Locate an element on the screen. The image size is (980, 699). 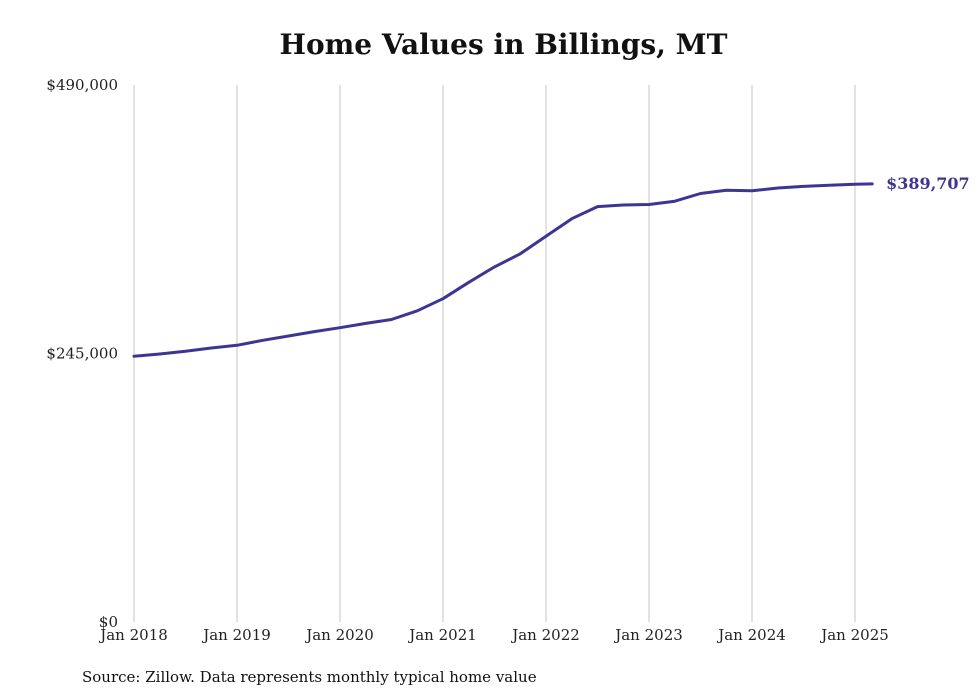
end-value-label: $389,707 is located at coordinates (928, 183).